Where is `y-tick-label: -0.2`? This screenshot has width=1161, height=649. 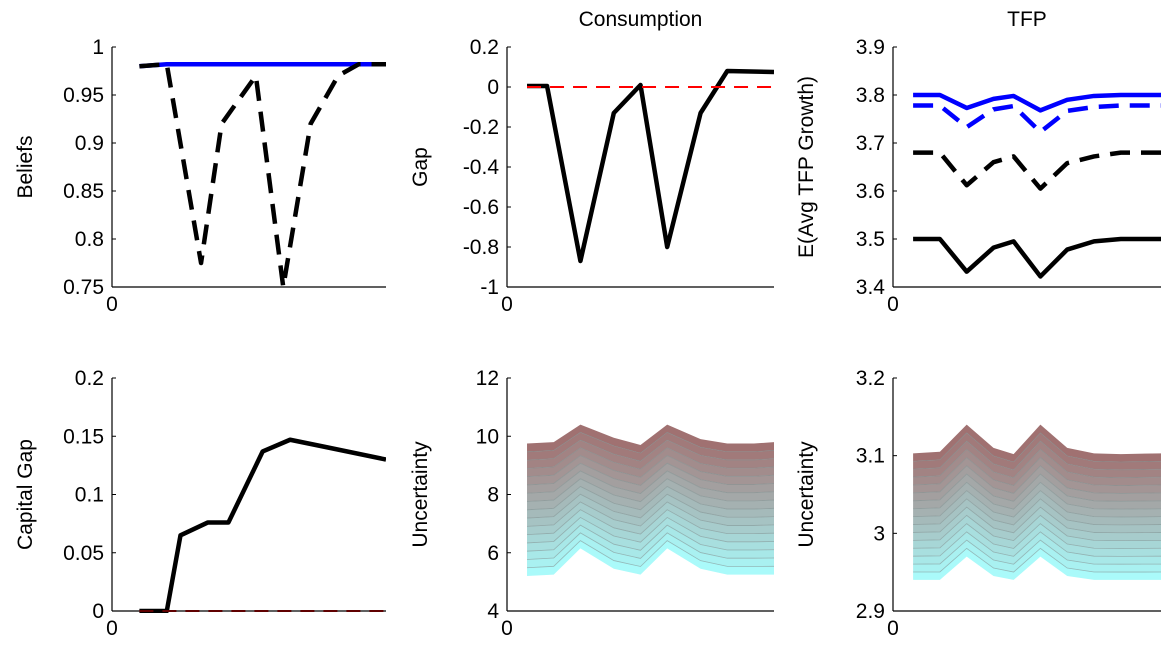 y-tick-label: -0.2 is located at coordinates (481, 127).